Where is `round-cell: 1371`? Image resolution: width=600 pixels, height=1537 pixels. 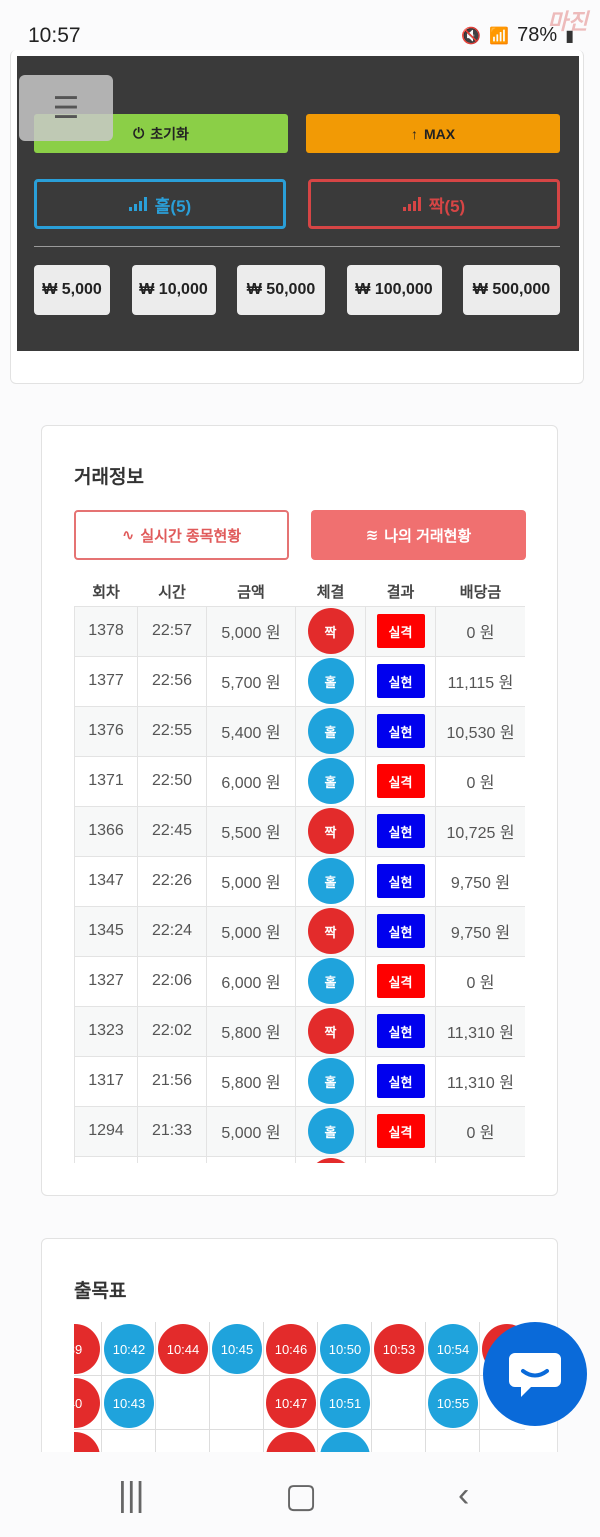 round-cell: 1371 is located at coordinates (106, 781).